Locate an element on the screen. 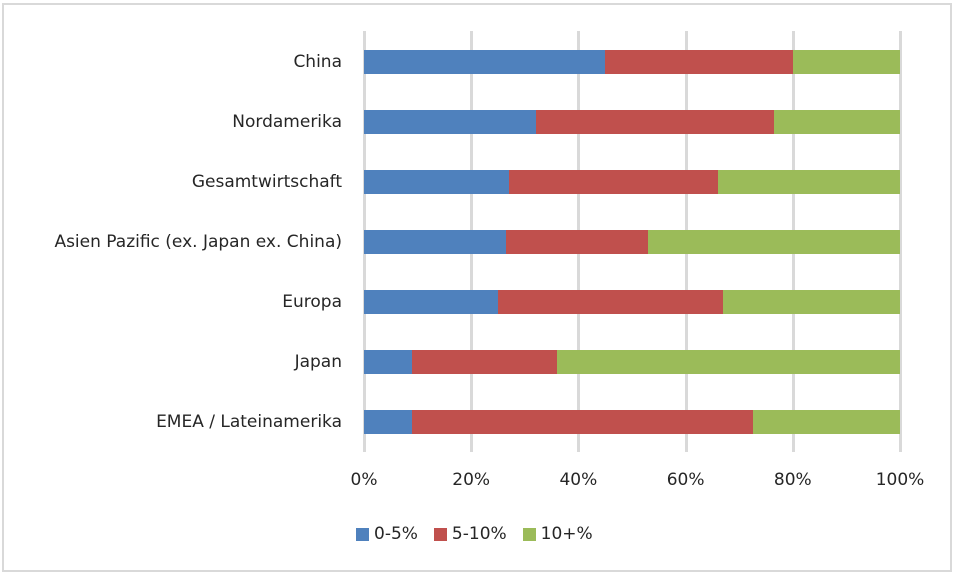 This screenshot has width=960, height=579. tick-label: 0% is located at coordinates (364, 480).